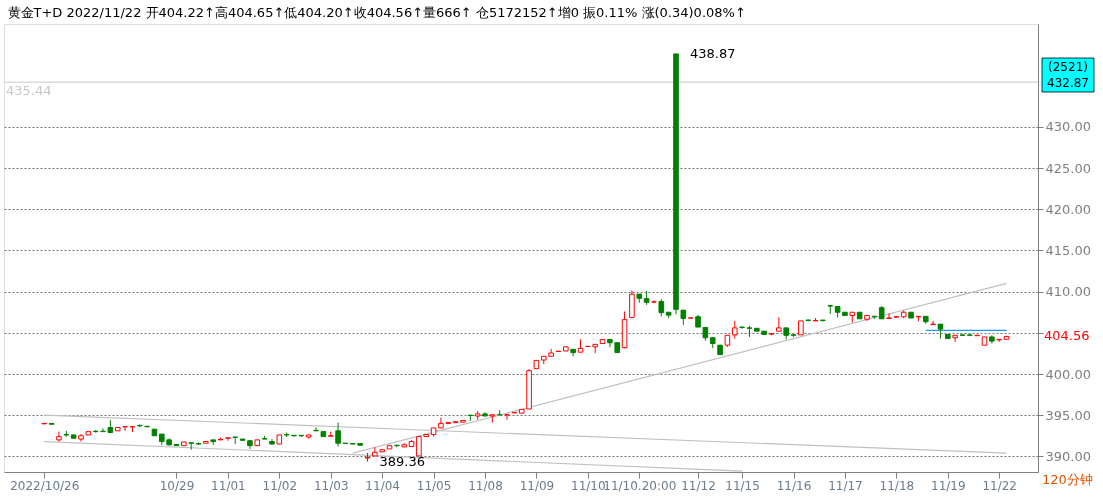 The width and height of the screenshot is (1103, 497). I want to click on y-tick-label: 415.00, so click(1068, 250).